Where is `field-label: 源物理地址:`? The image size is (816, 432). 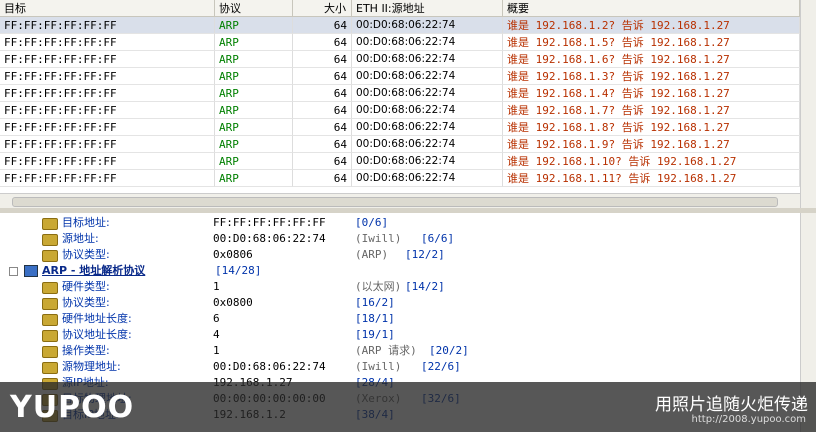
field-label: 源物理地址: is located at coordinates (91, 366).